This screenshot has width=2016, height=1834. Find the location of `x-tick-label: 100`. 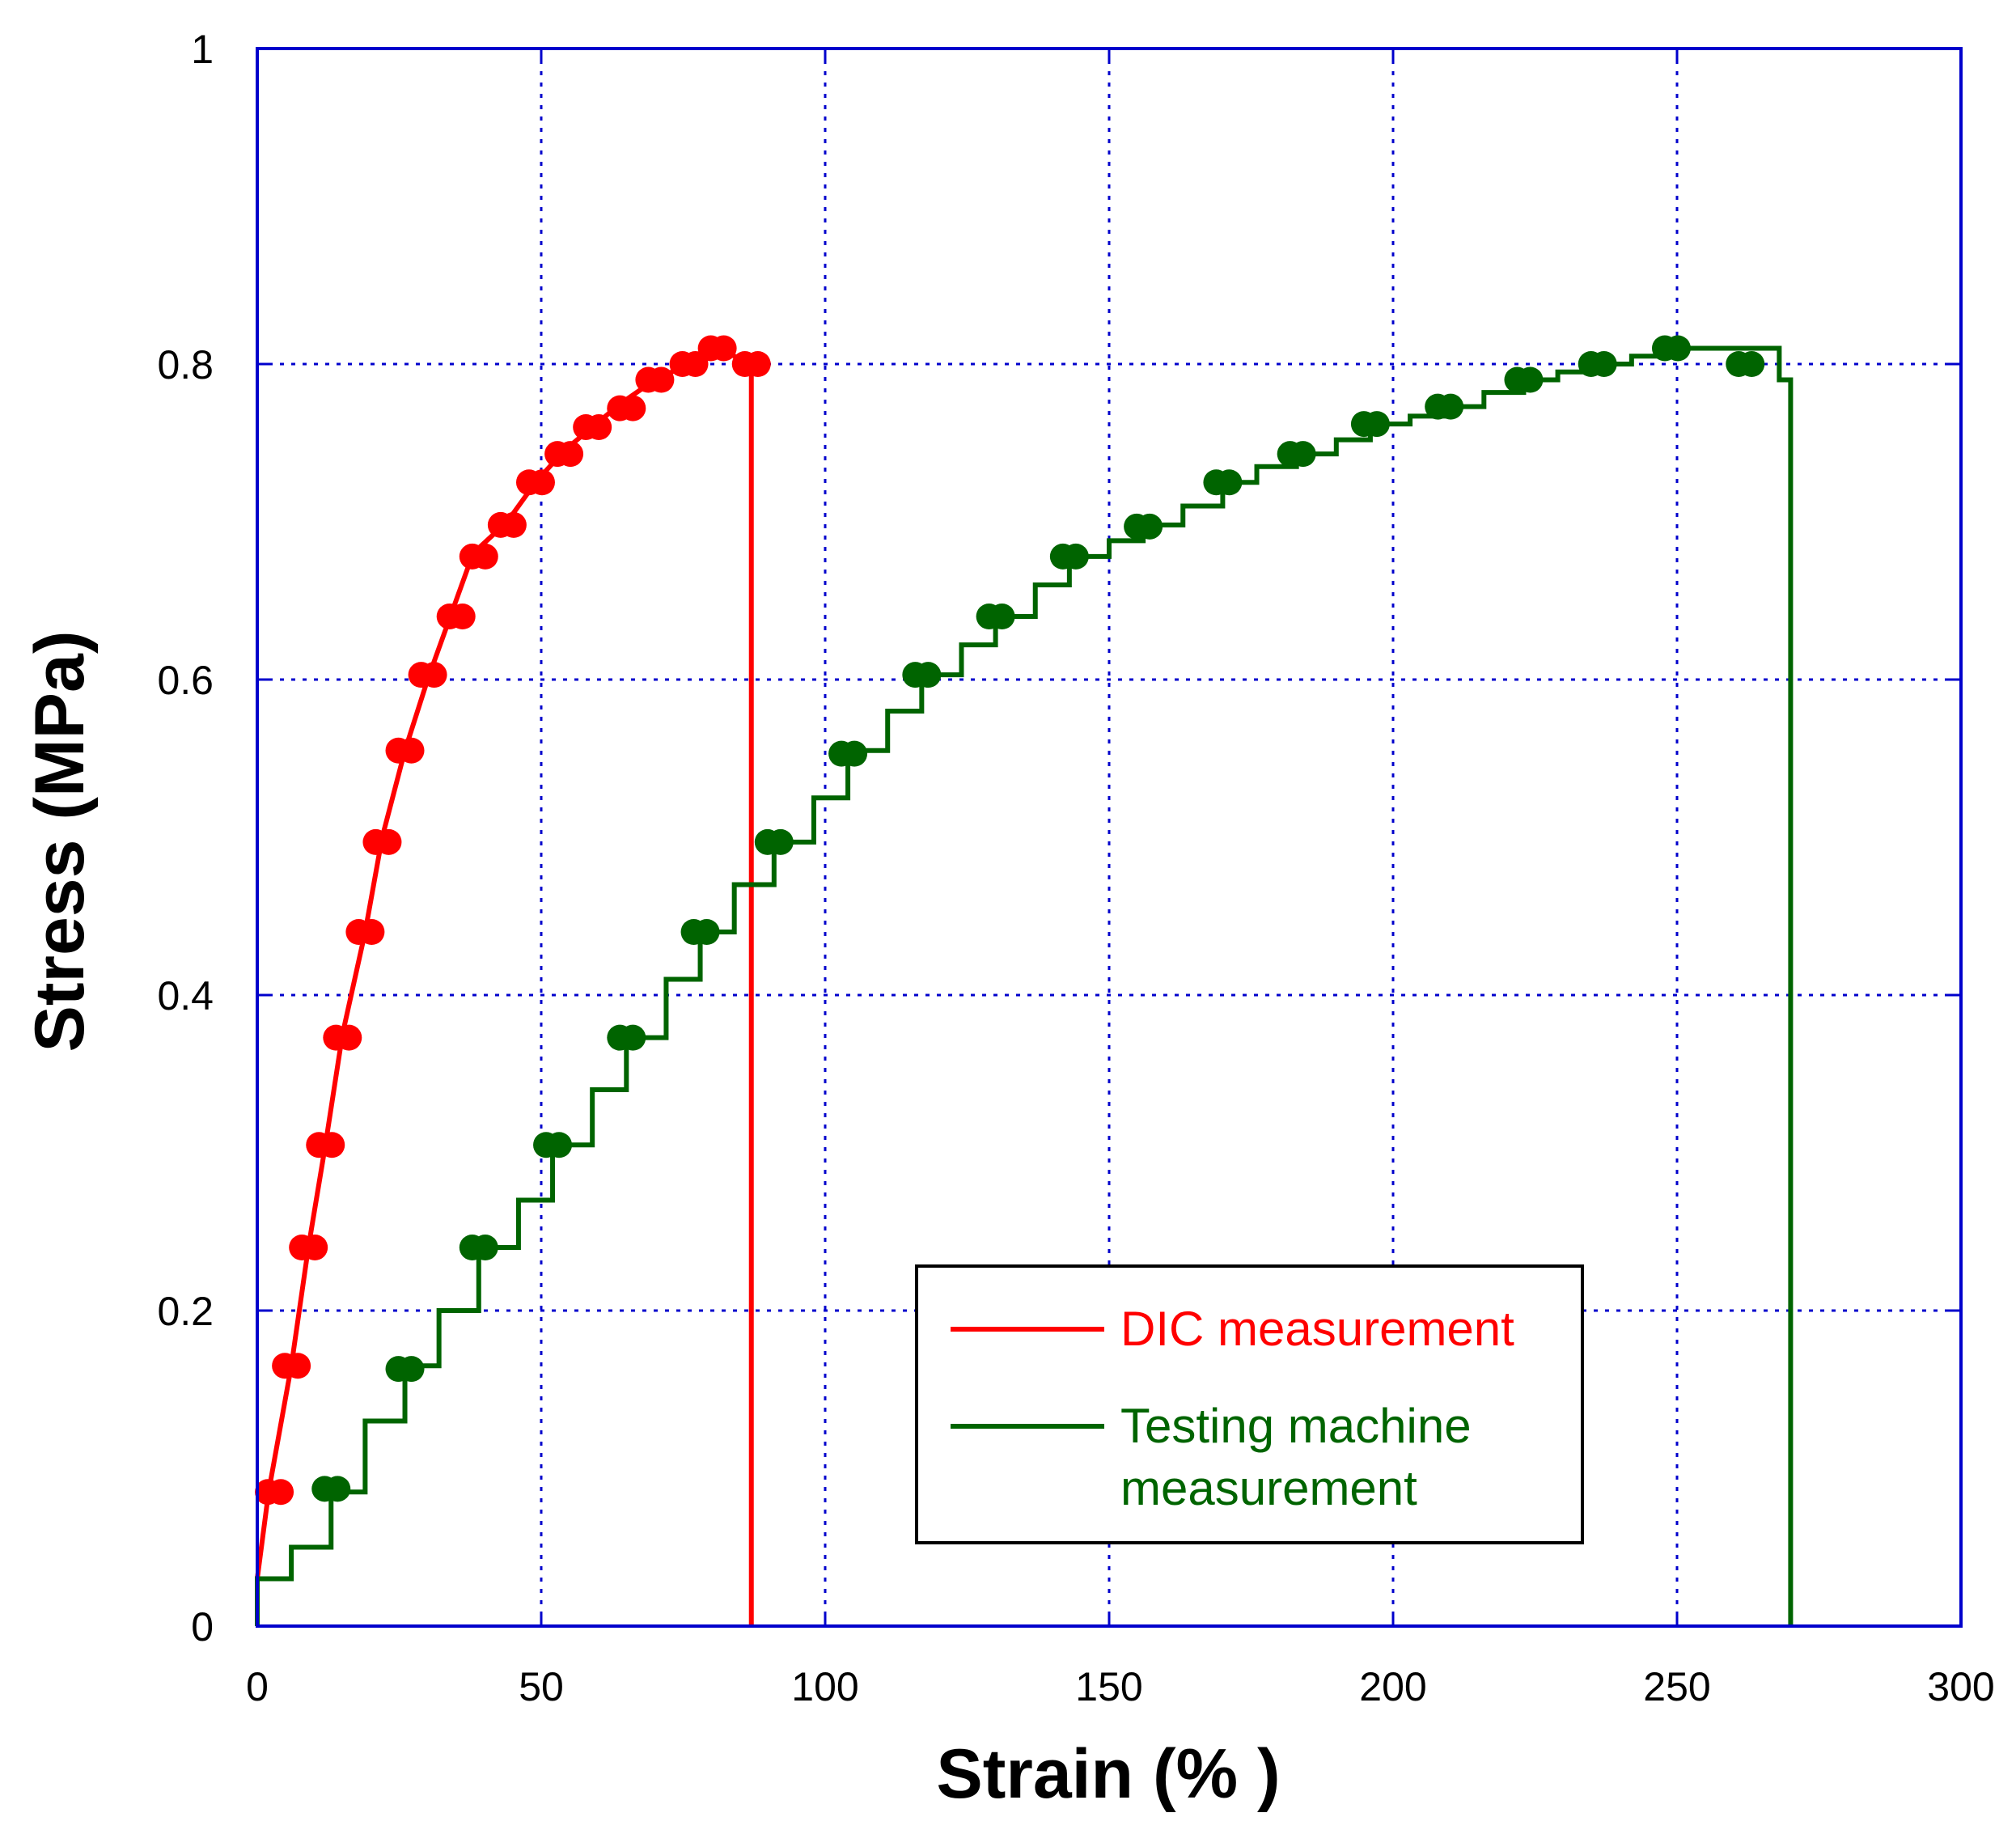

x-tick-label: 100 is located at coordinates (824, 1686).